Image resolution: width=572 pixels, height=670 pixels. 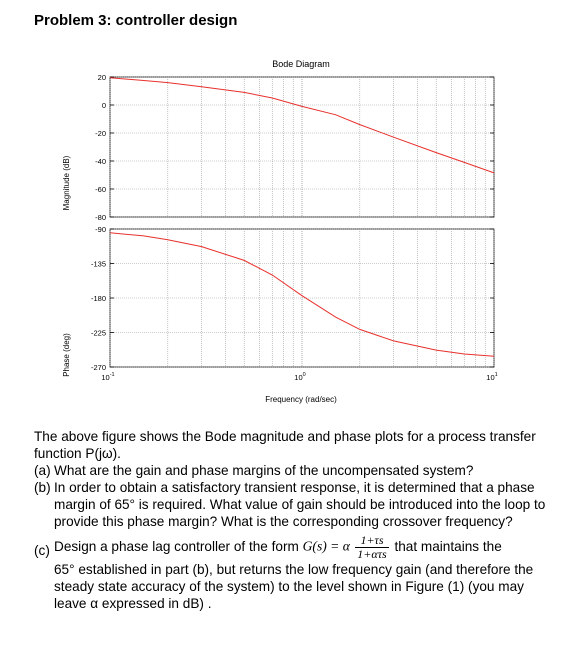 What do you see at coordinates (491, 377) in the screenshot?
I see `x-tick-label: 10¹` at bounding box center [491, 377].